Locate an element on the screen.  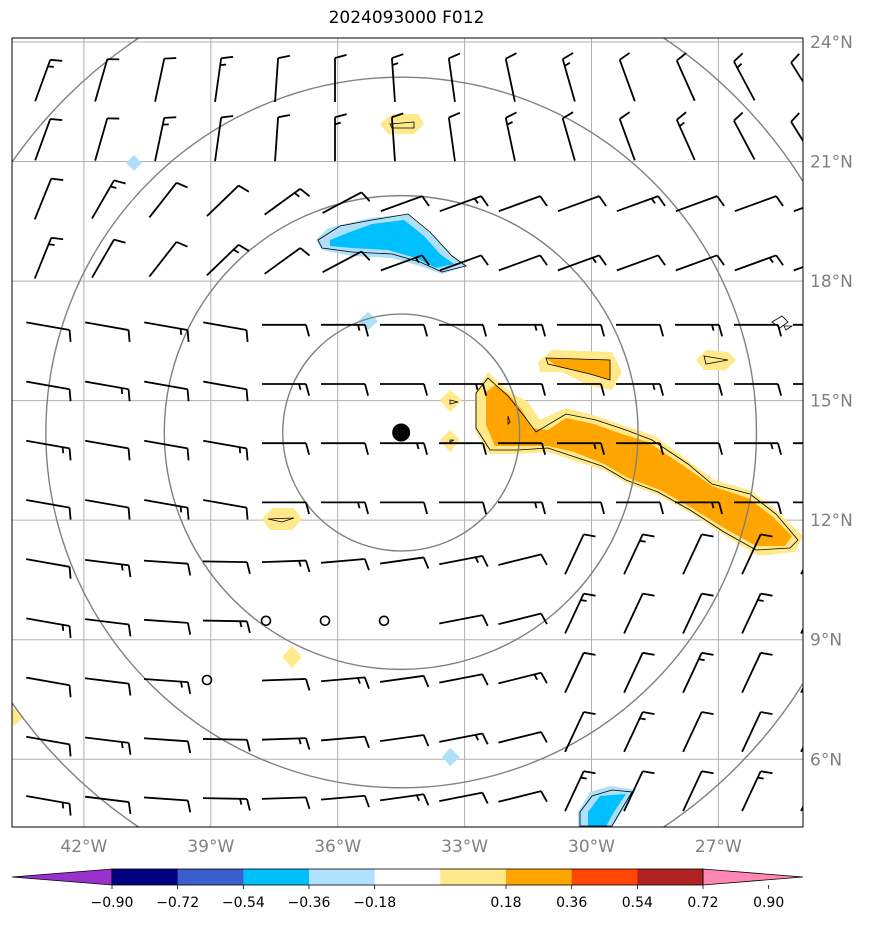
colorbar-extend-low is located at coordinates (62, 877).